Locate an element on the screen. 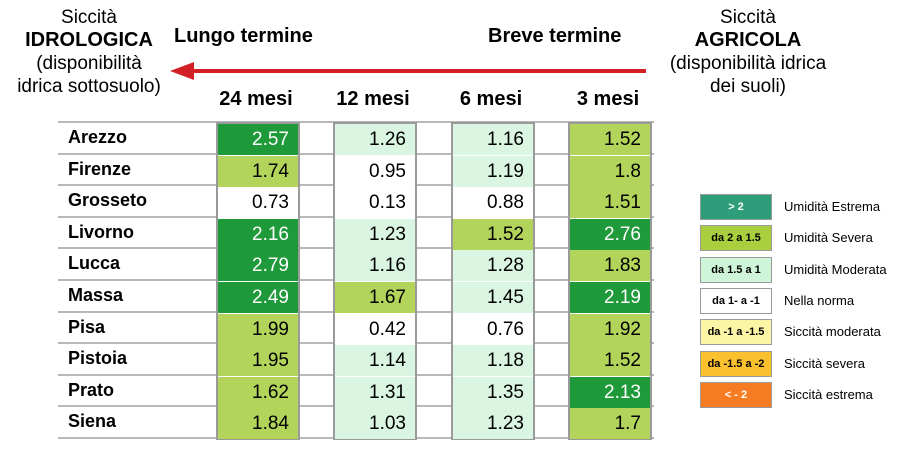 The width and height of the screenshot is (910, 451). time-direction-arrow is located at coordinates (408, 71).